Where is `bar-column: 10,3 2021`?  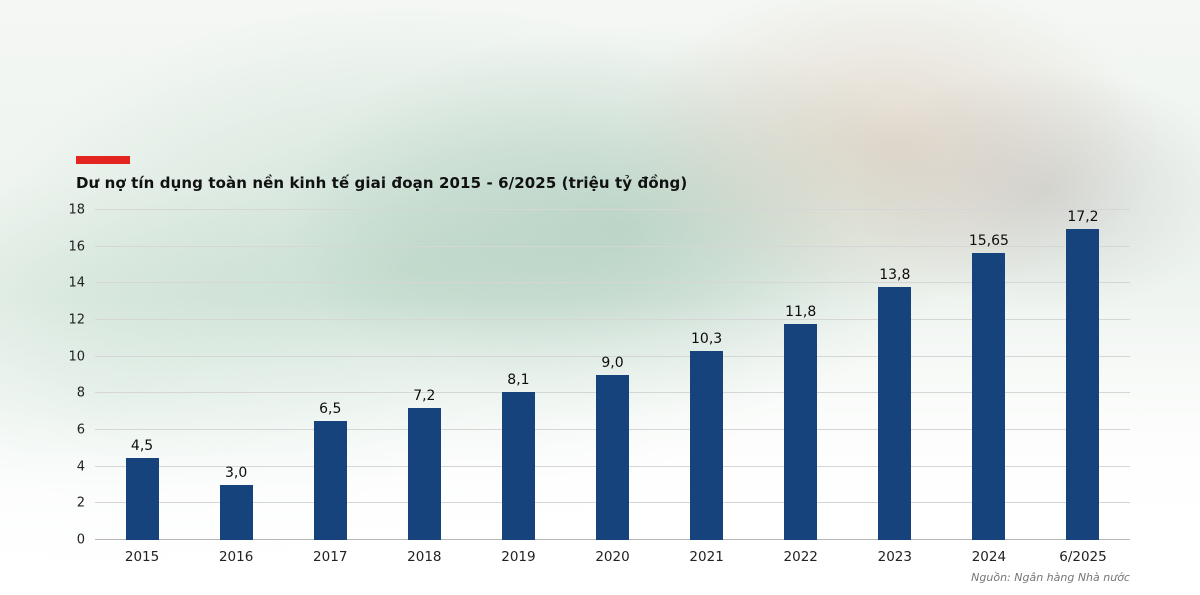
bar-column: 10,3 2021 is located at coordinates (707, 386).